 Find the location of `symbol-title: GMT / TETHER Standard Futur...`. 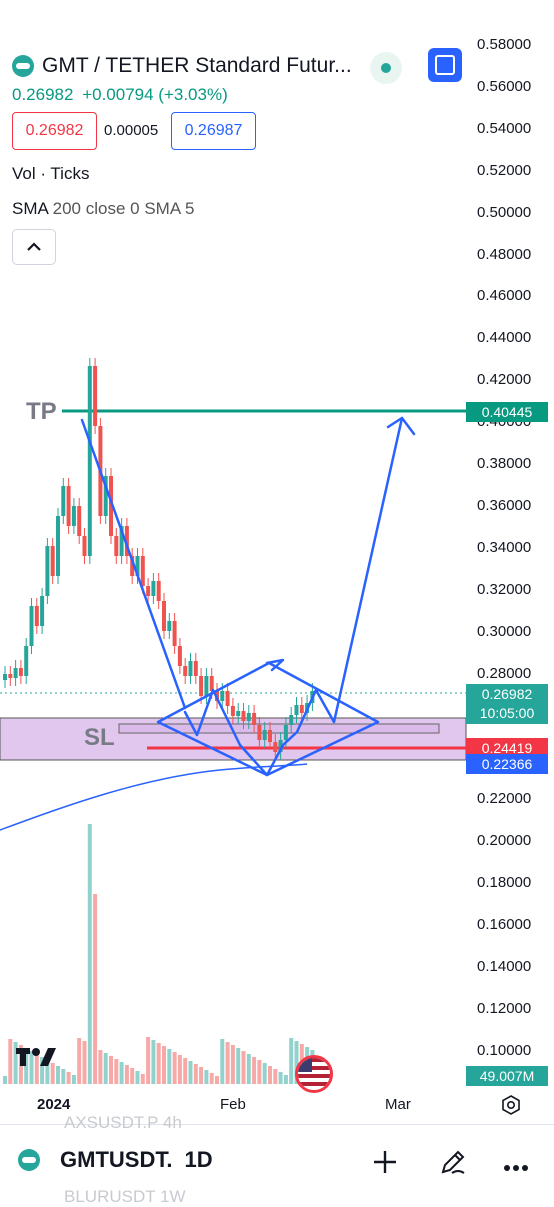

symbol-title: GMT / TETHER Standard Futur... is located at coordinates (197, 65).